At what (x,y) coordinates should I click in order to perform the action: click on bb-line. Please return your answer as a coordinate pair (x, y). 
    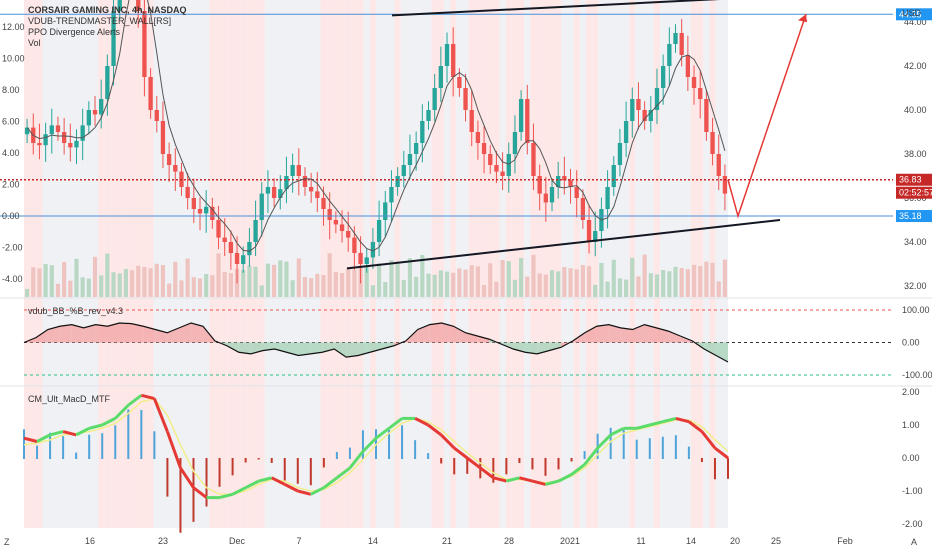
    Looking at the image, I should click on (376, 342).